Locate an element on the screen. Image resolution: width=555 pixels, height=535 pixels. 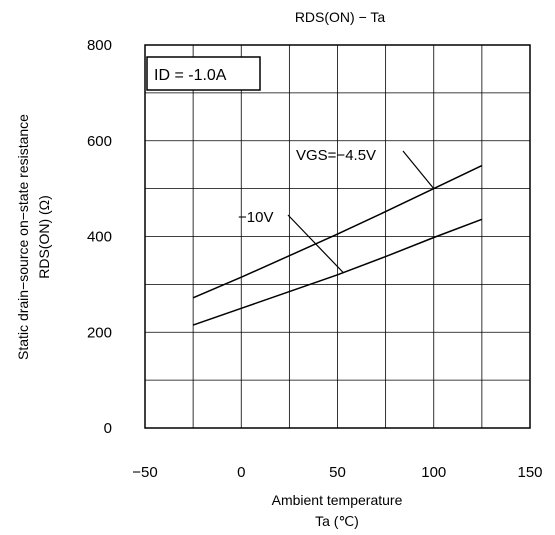
condition-box is located at coordinates (203, 73).